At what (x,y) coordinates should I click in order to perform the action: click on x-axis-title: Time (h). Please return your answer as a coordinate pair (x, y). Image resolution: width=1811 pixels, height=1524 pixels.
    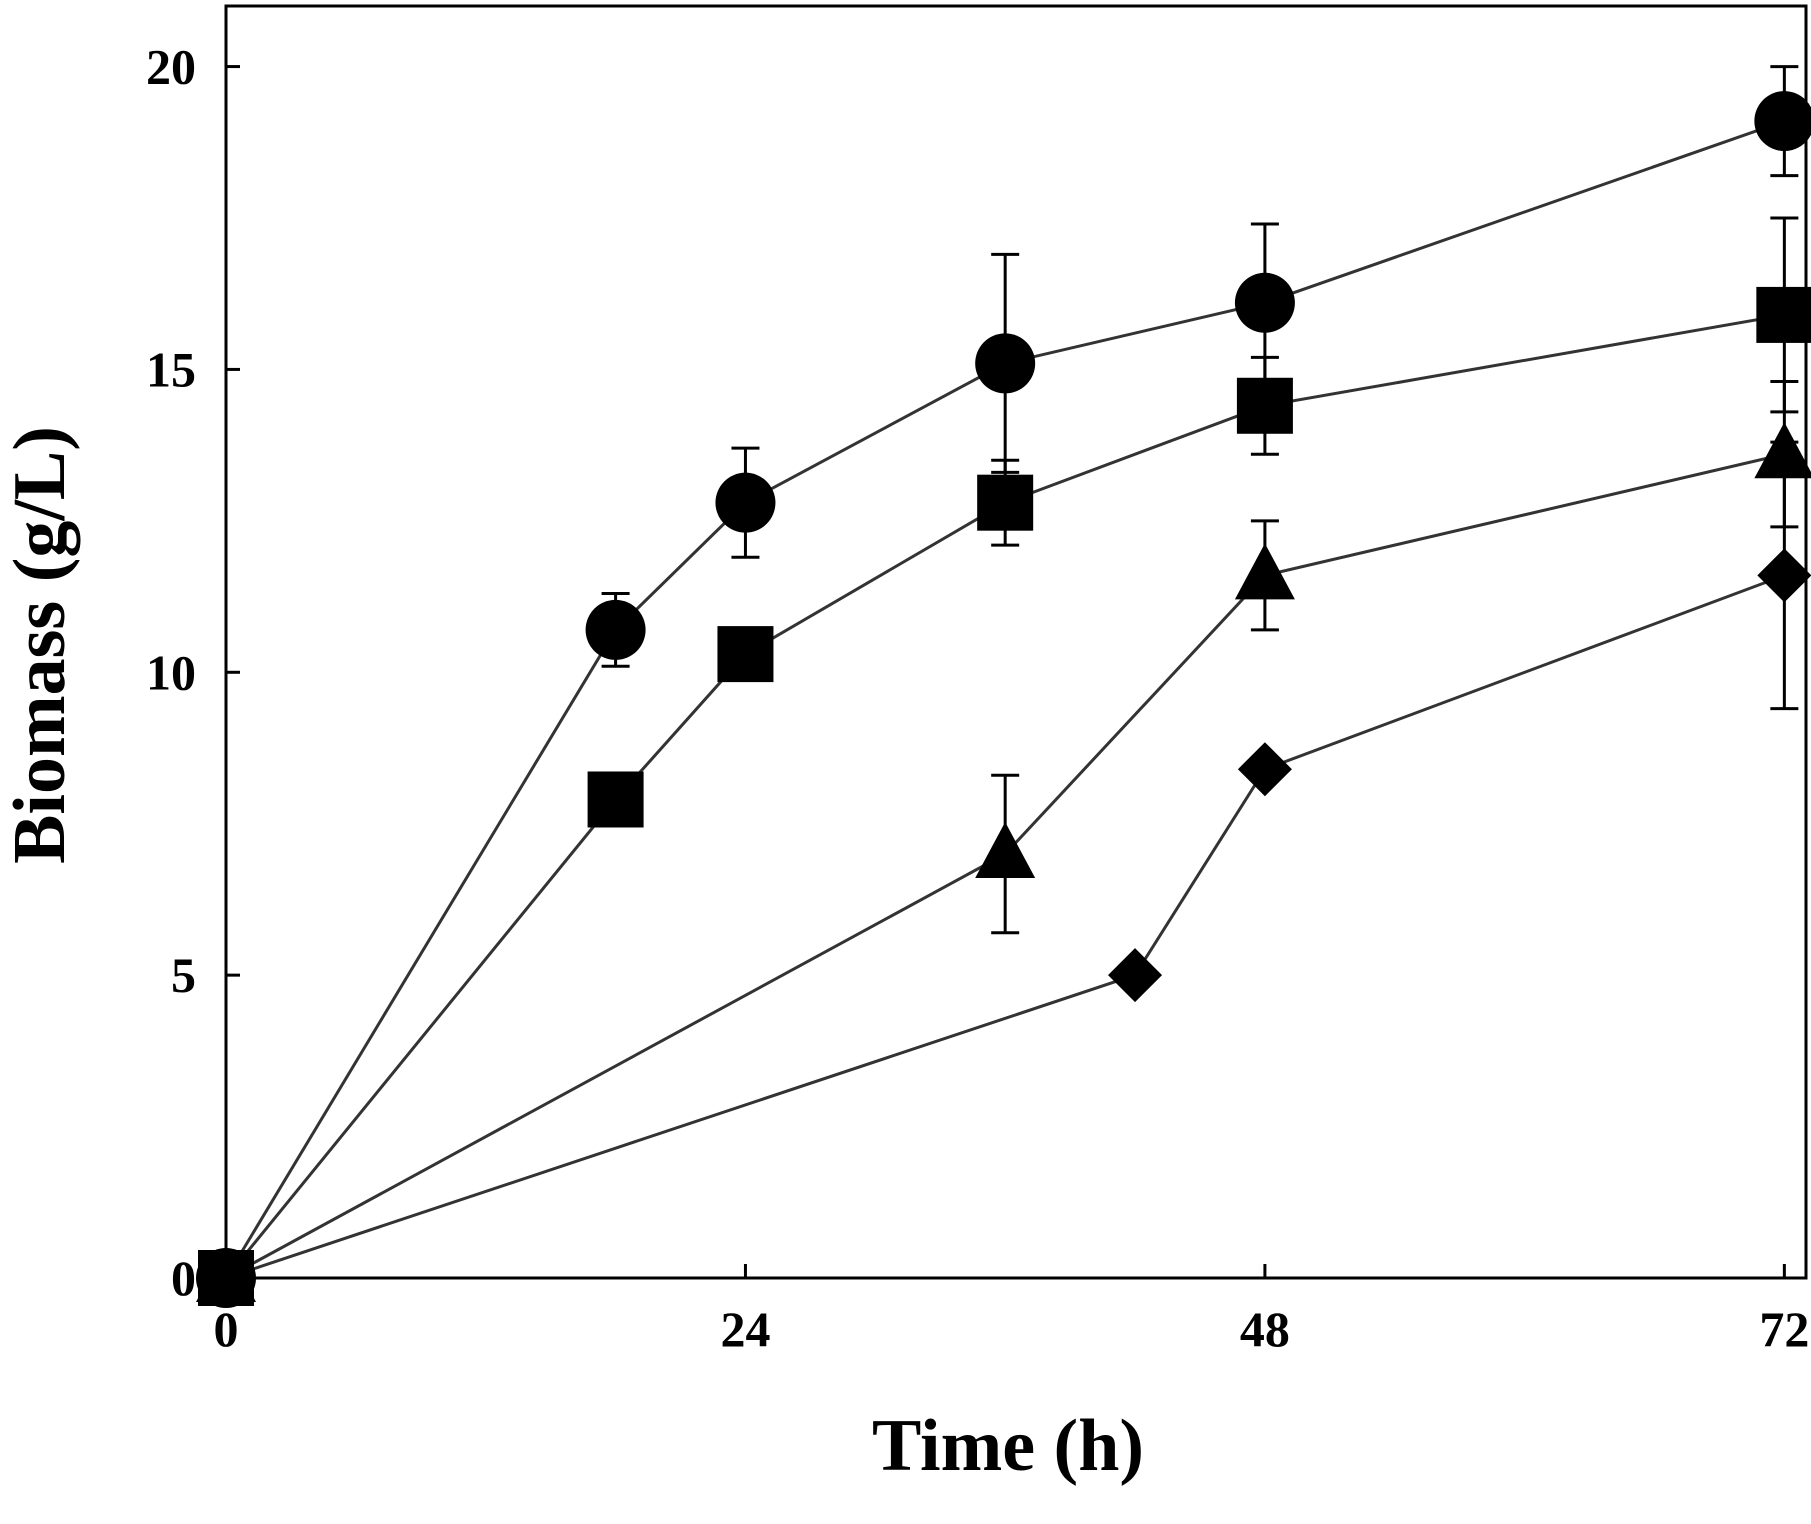
    Looking at the image, I should click on (1008, 1446).